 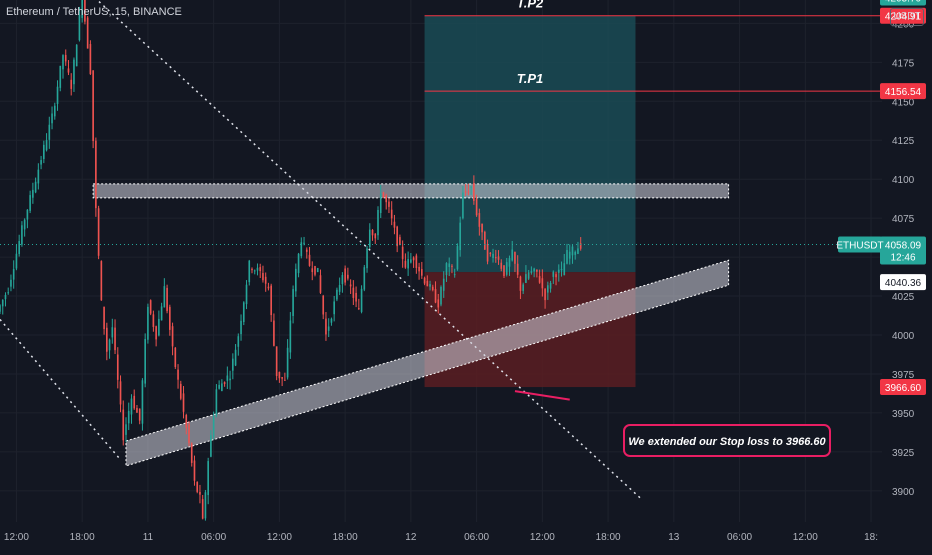 I want to click on x-tick-label: 11, so click(x=148, y=537).